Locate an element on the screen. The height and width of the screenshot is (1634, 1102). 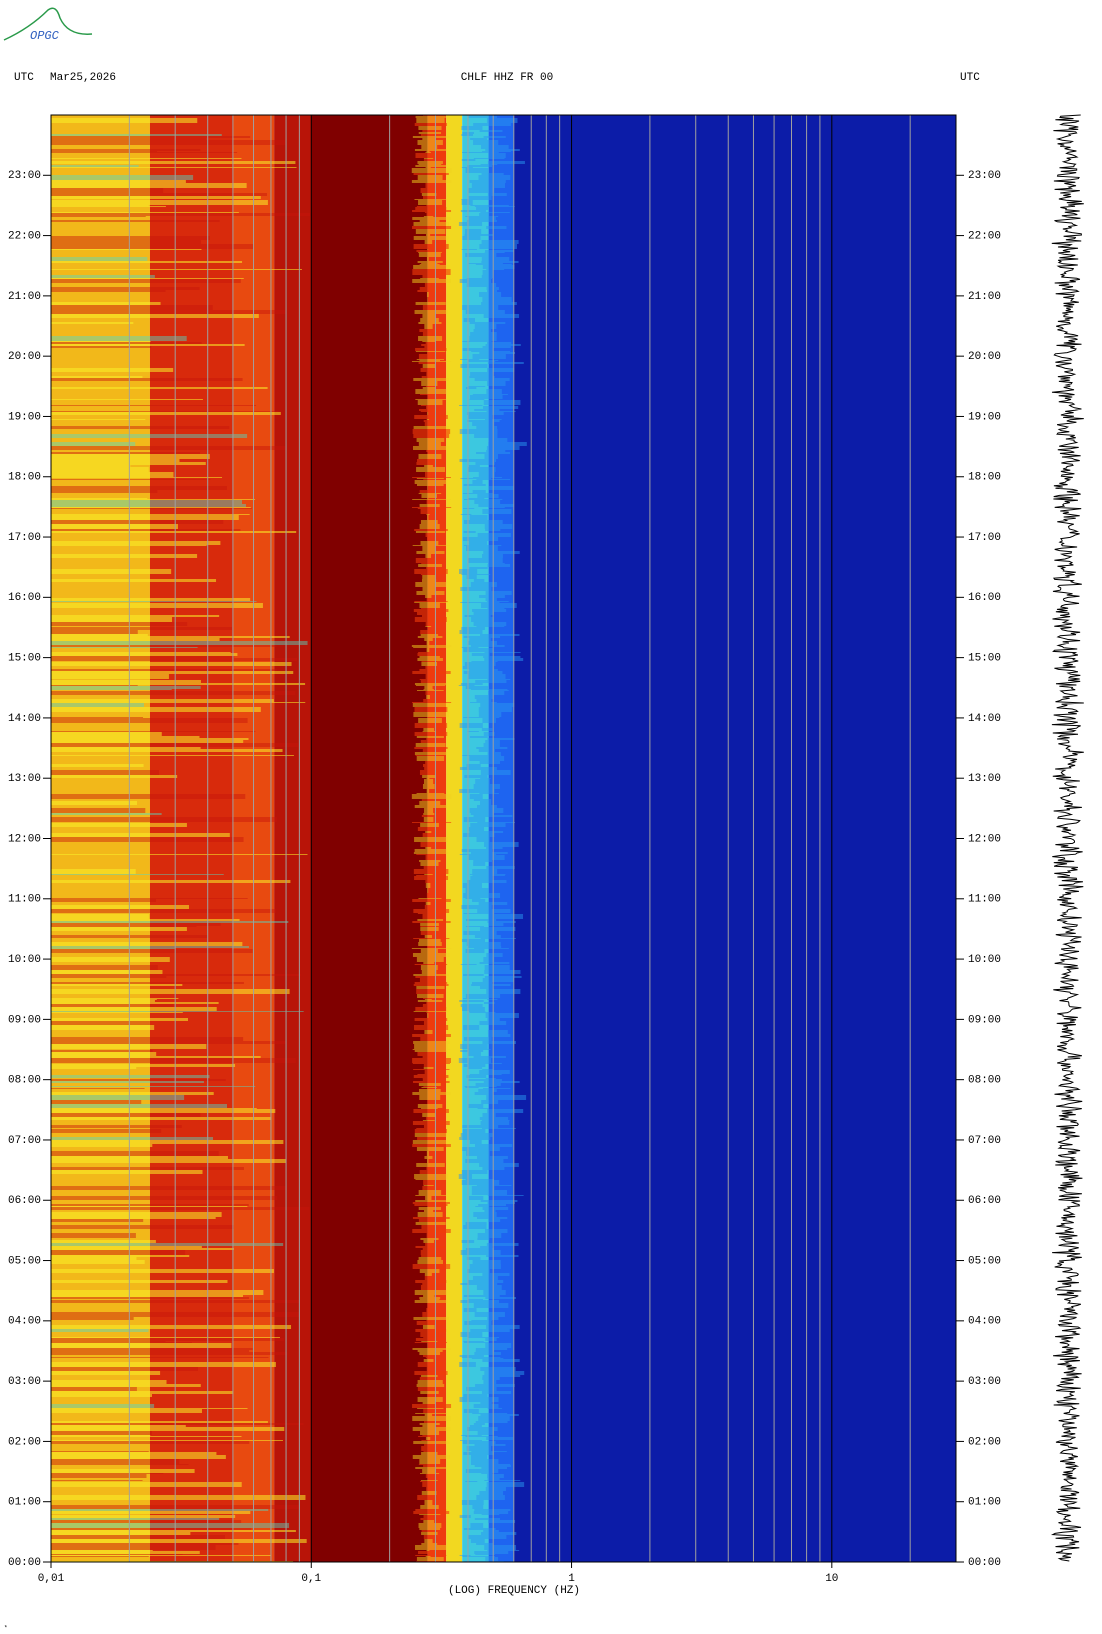
footnote-mark: * is located at coordinates (6, 1628).